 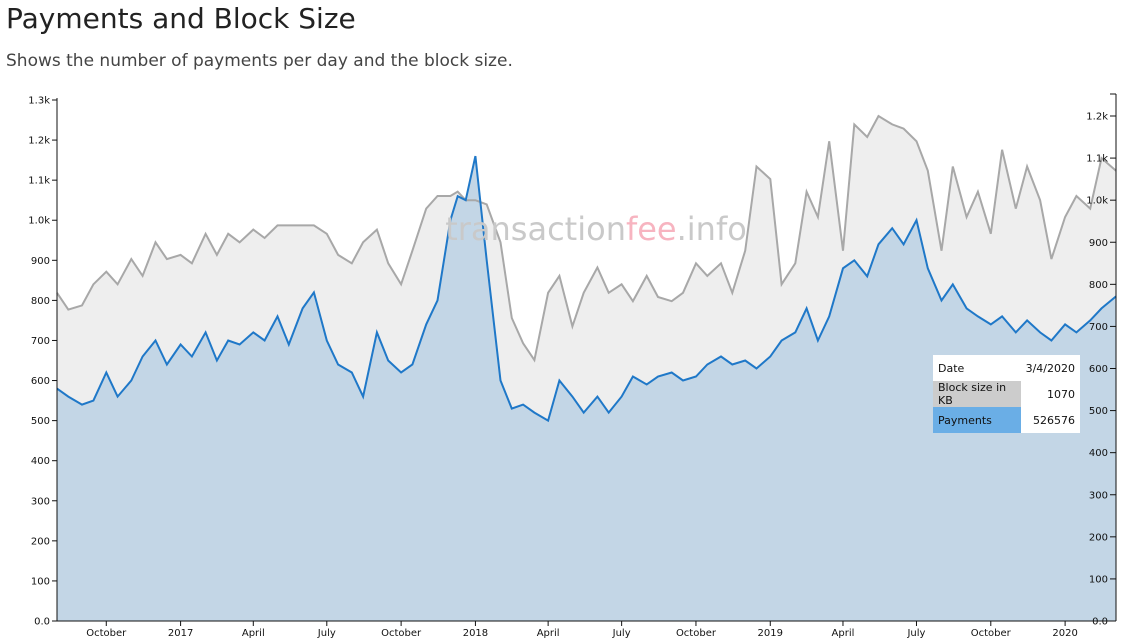 What do you see at coordinates (1098, 579) in the screenshot?
I see `right-axis-tick-label: 100` at bounding box center [1098, 579].